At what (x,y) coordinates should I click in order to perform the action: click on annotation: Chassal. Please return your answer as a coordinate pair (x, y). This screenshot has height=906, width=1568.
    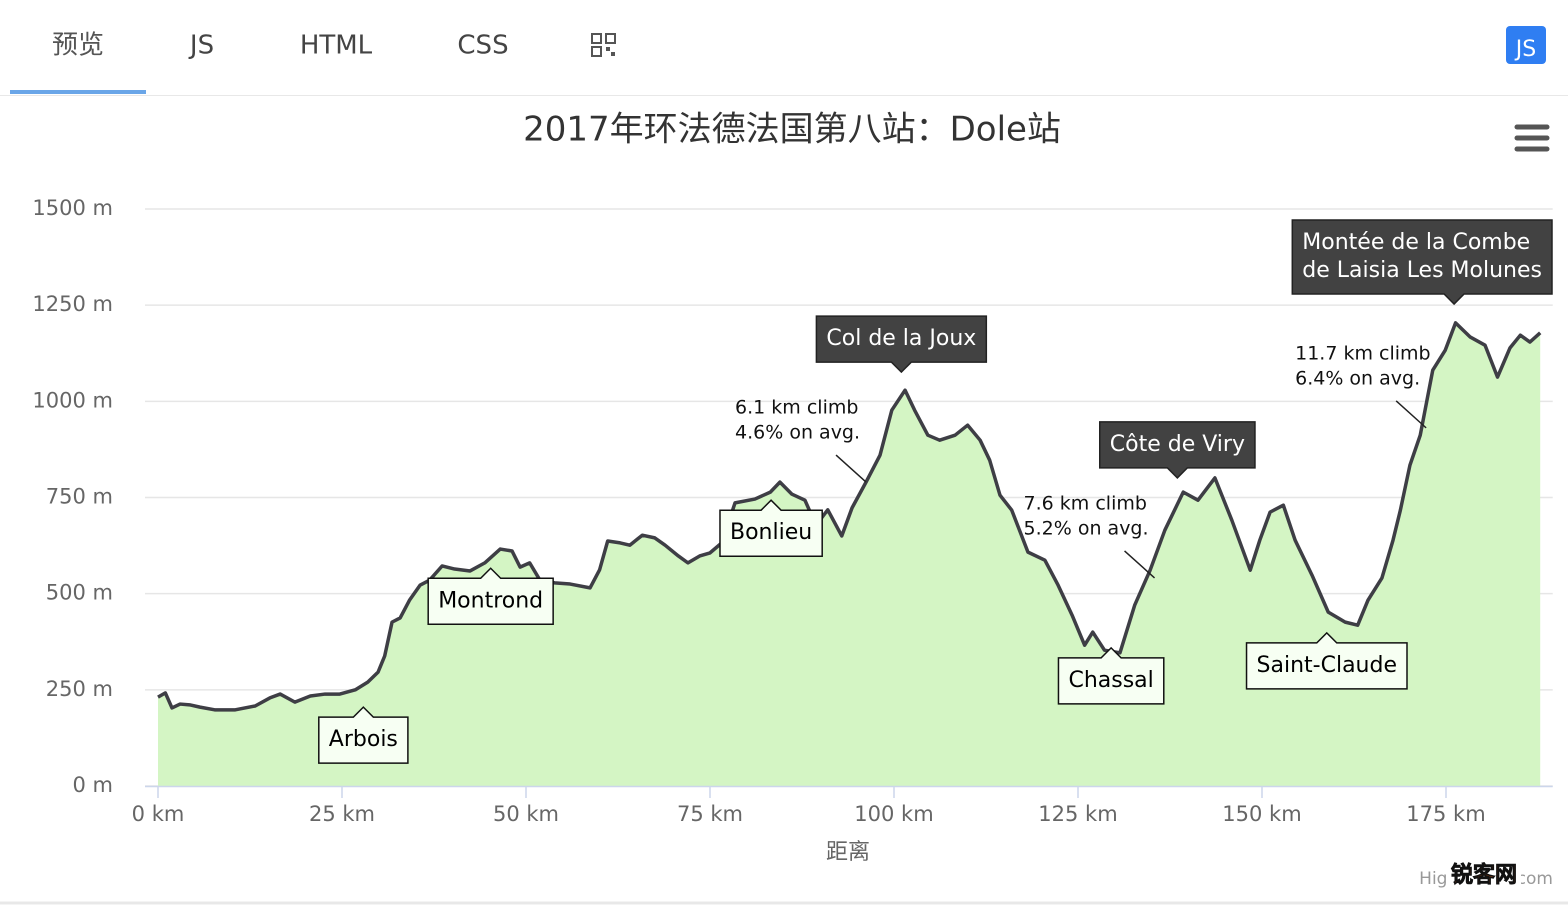
    Looking at the image, I should click on (1111, 675).